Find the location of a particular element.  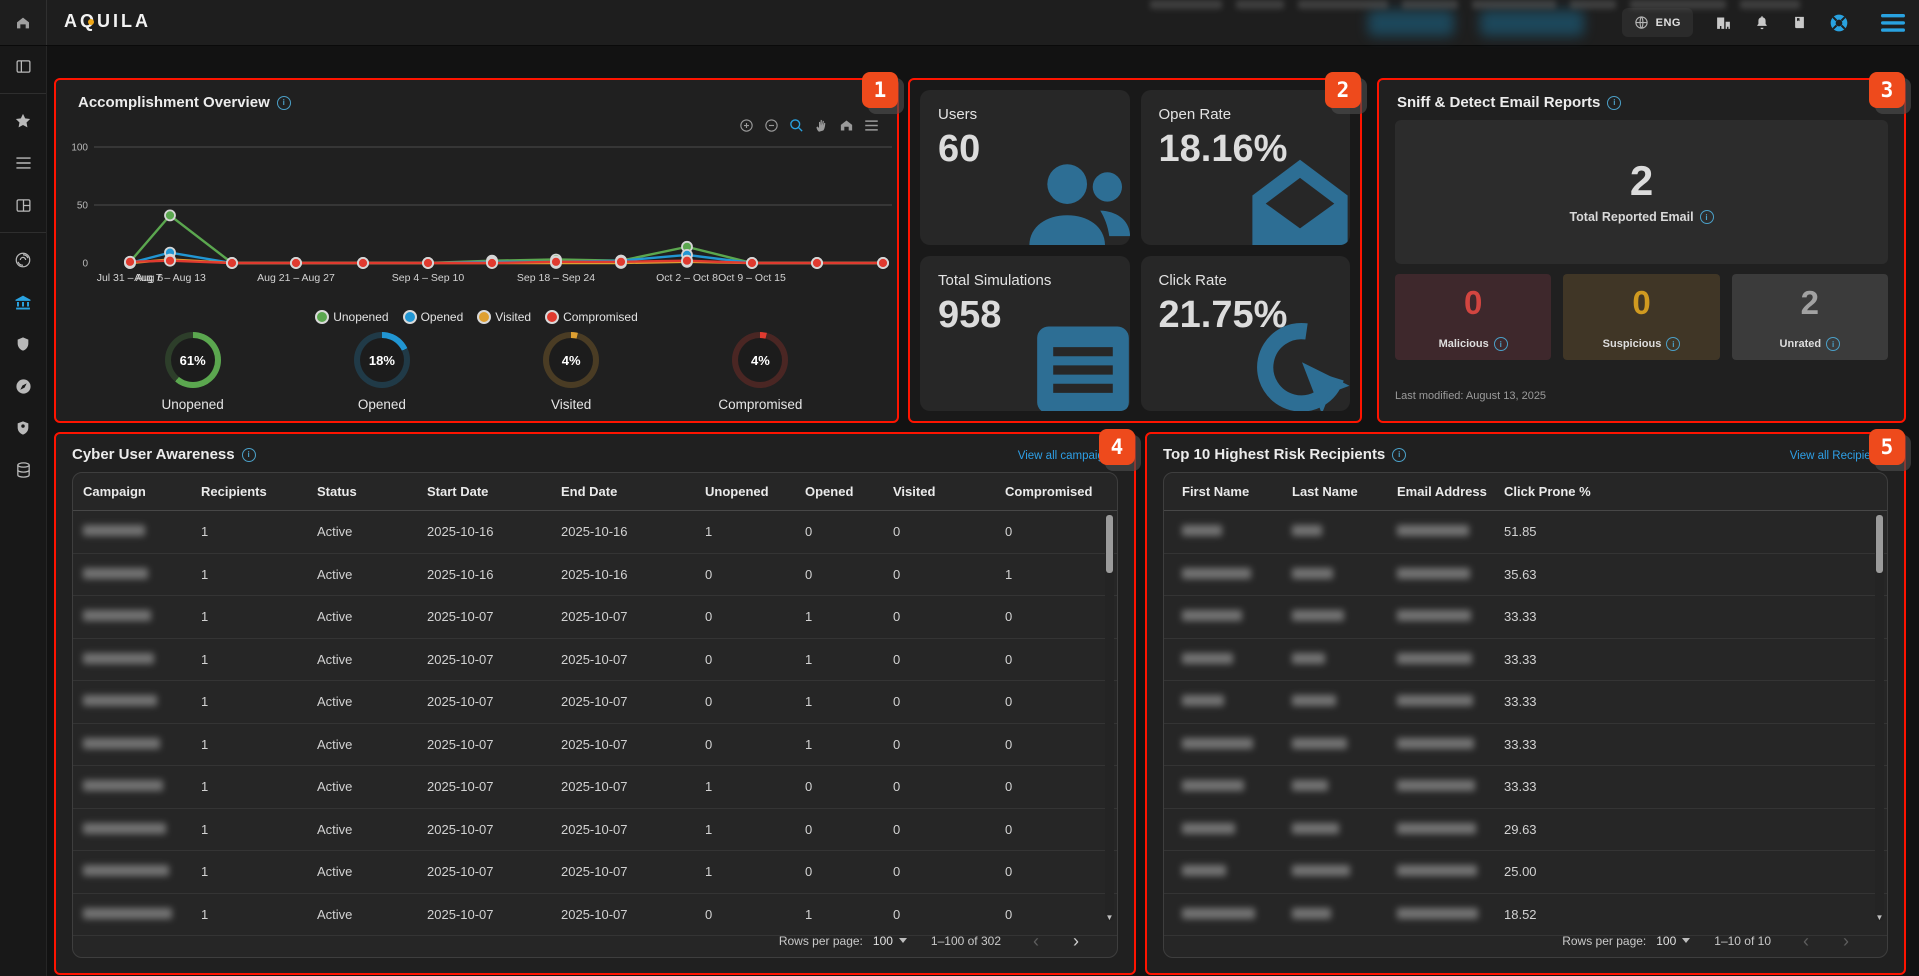

sidebar-toggle-icon is located at coordinates (23, 66).